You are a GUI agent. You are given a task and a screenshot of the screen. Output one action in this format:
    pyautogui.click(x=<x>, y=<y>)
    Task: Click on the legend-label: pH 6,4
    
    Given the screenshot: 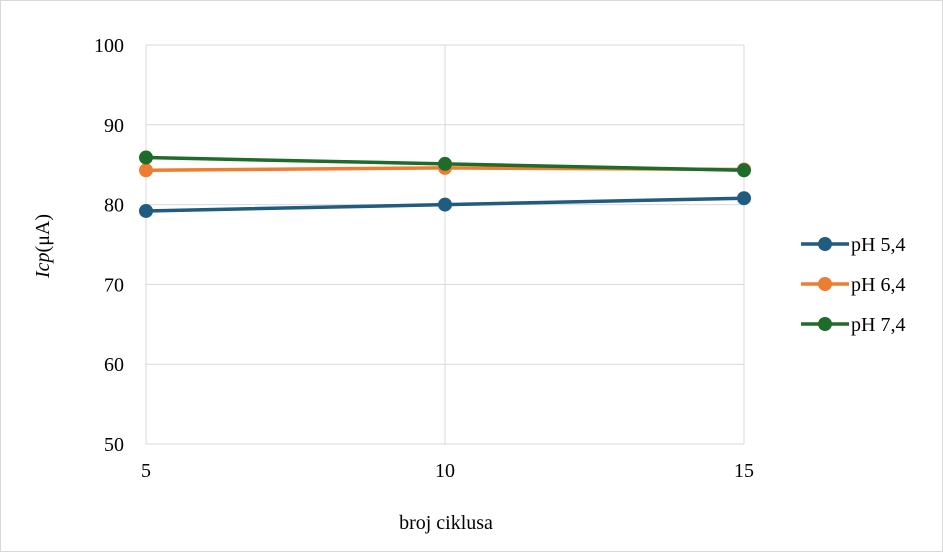 What is the action you would take?
    pyautogui.click(x=878, y=285)
    